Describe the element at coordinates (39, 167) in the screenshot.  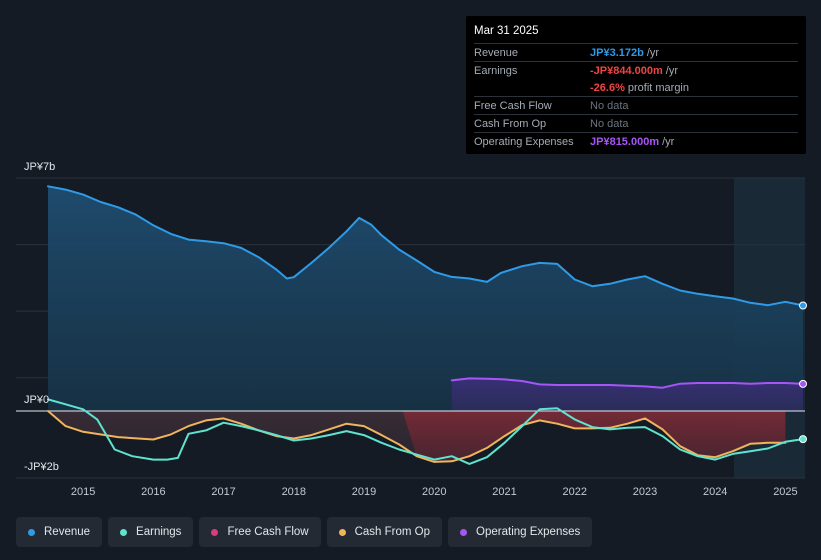
I see `y-tick-label: JP¥7b` at that location.